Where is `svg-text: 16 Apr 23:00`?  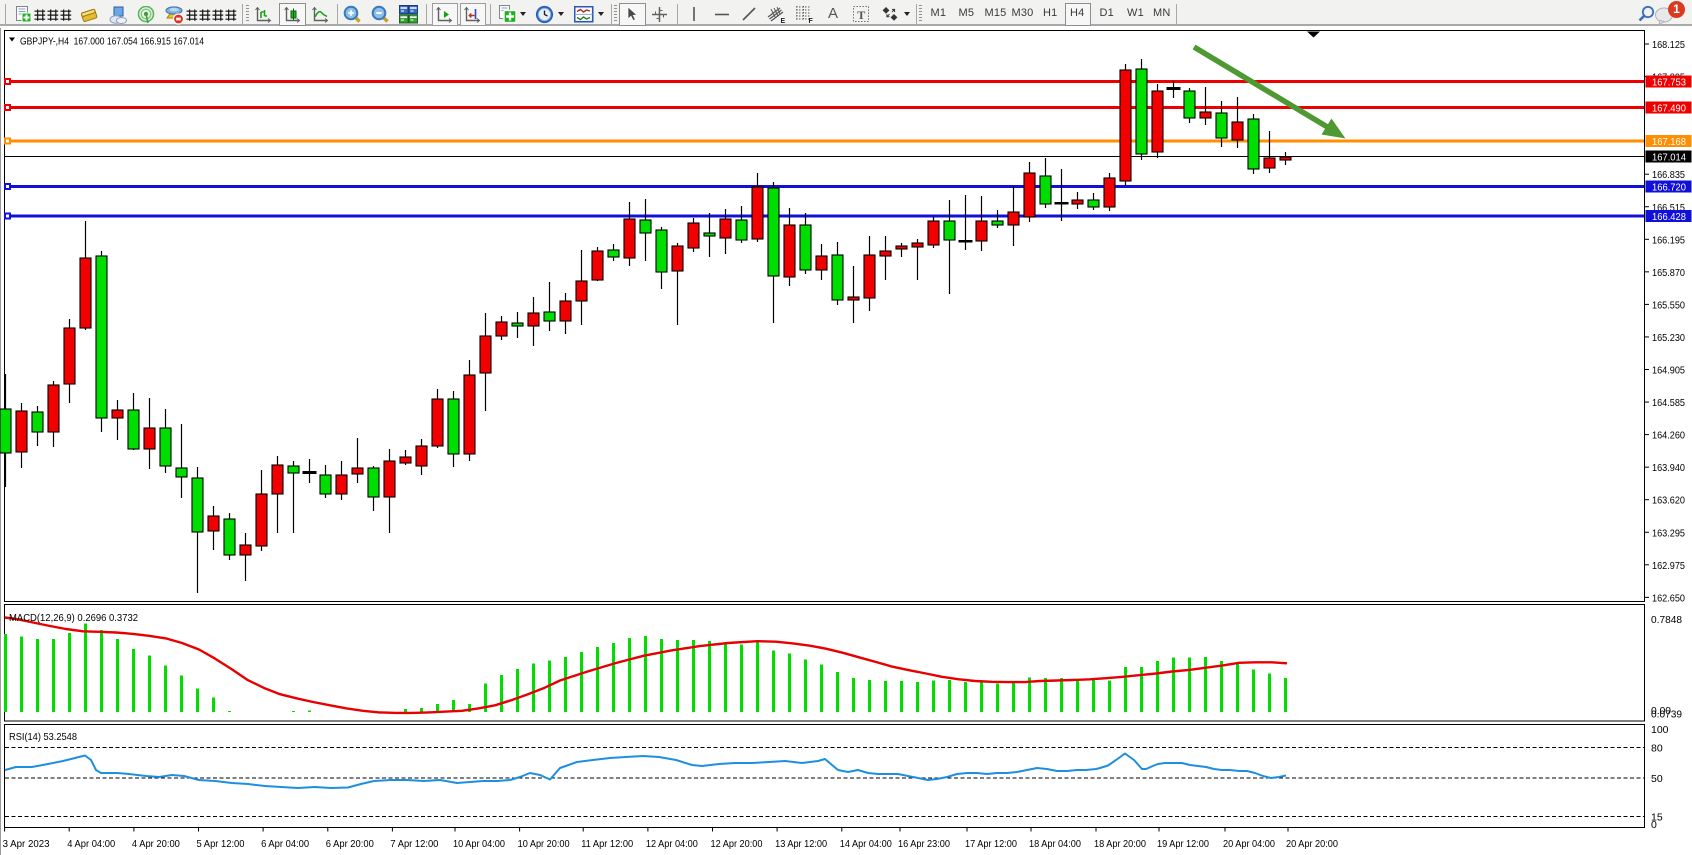
svg-text: 16 Apr 23:00 is located at coordinates (924, 844).